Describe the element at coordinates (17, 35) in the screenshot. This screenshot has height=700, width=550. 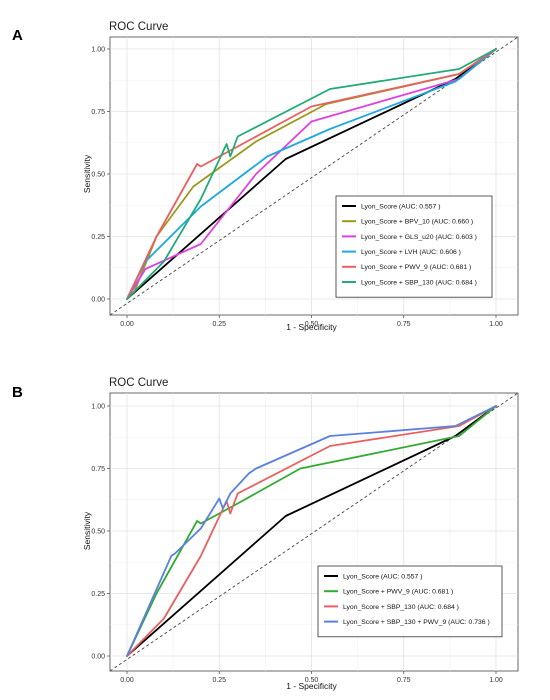
I see `panel-letter: A` at that location.